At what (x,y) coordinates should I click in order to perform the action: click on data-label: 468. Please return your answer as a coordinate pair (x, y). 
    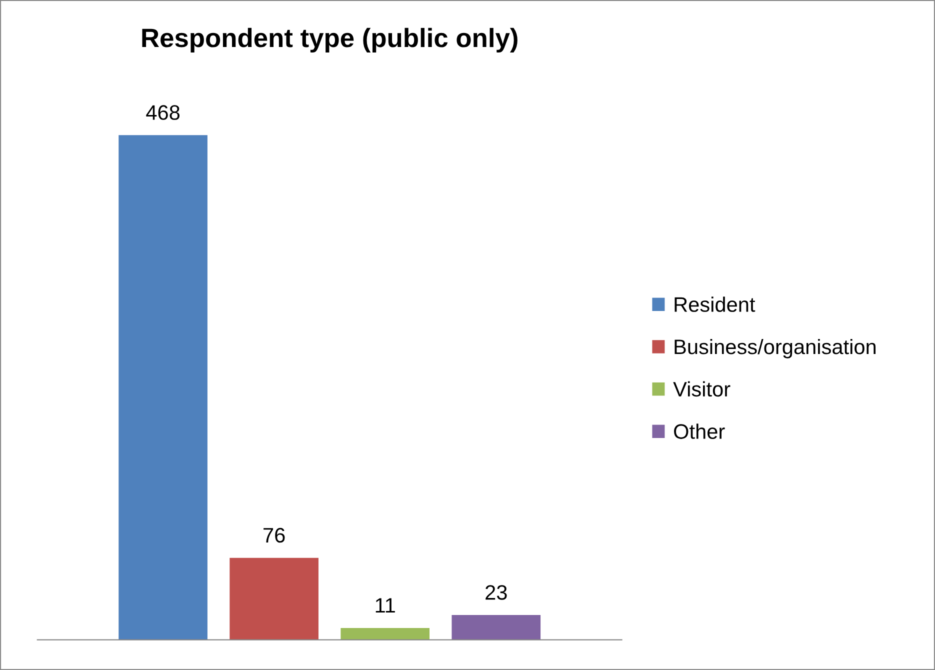
    Looking at the image, I should click on (163, 112).